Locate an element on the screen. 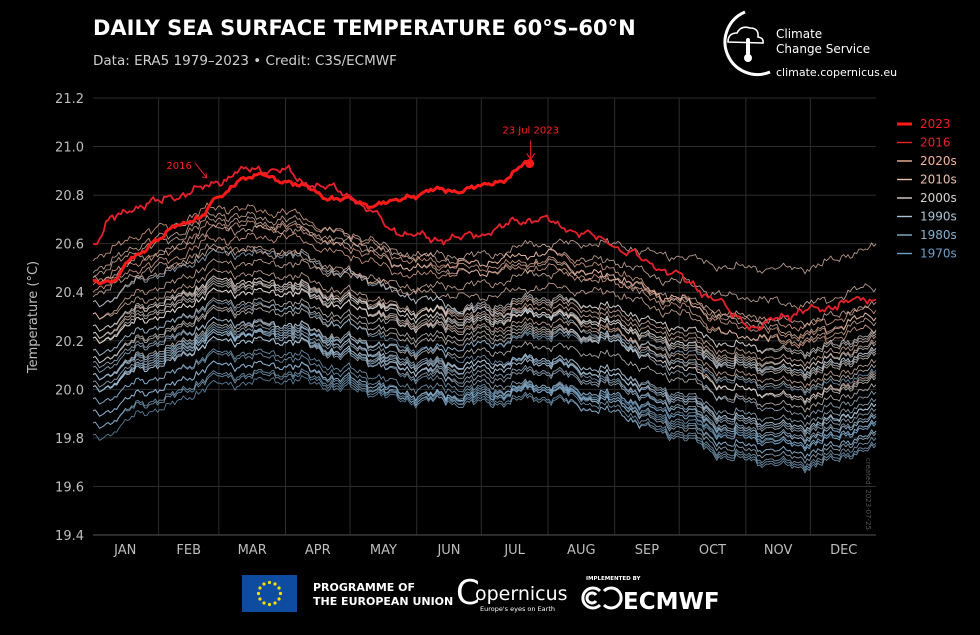  y-tick-label: 19.8 is located at coordinates (69, 439).